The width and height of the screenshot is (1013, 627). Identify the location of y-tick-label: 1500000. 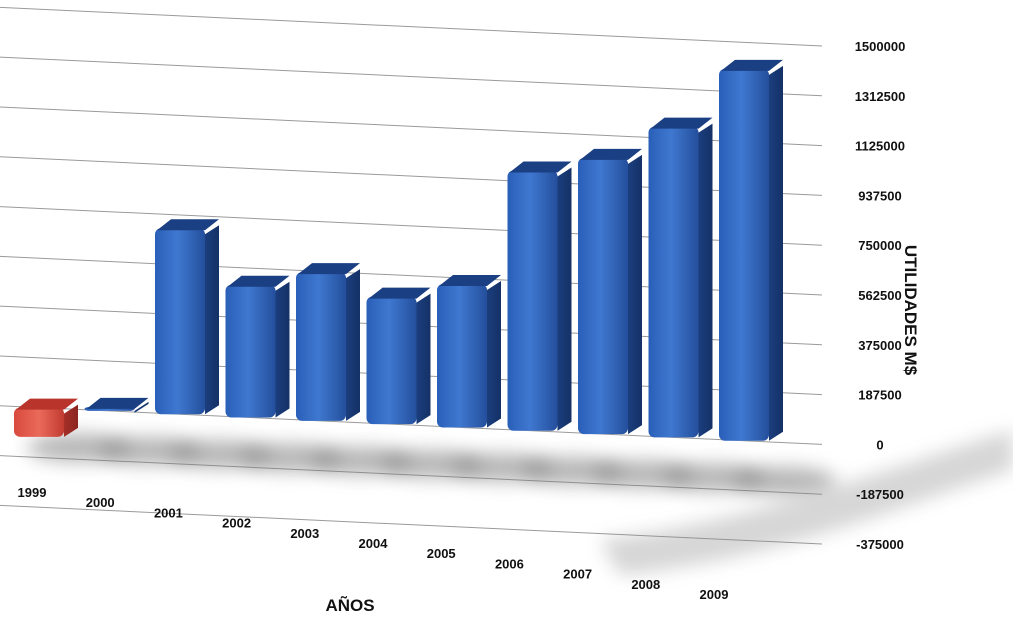
(880, 46).